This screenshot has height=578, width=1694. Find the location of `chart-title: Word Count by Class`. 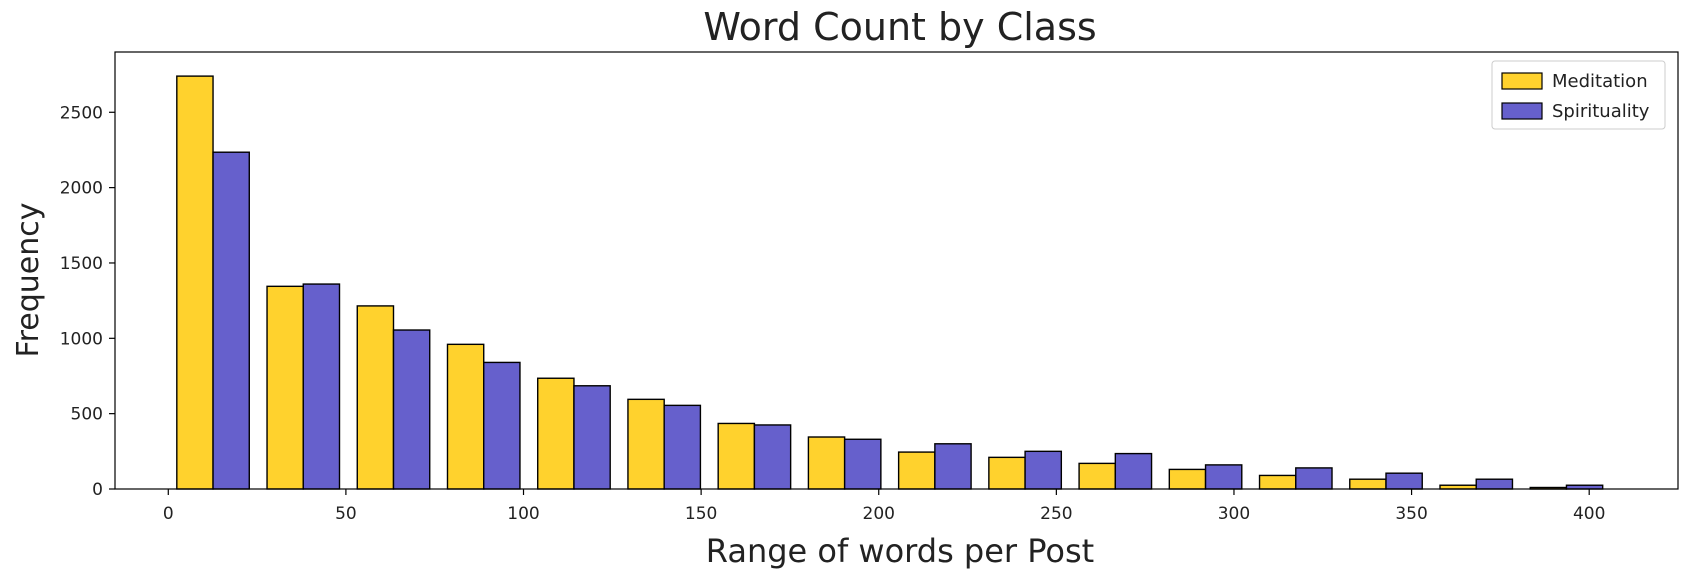

chart-title: Word Count by Class is located at coordinates (899, 27).